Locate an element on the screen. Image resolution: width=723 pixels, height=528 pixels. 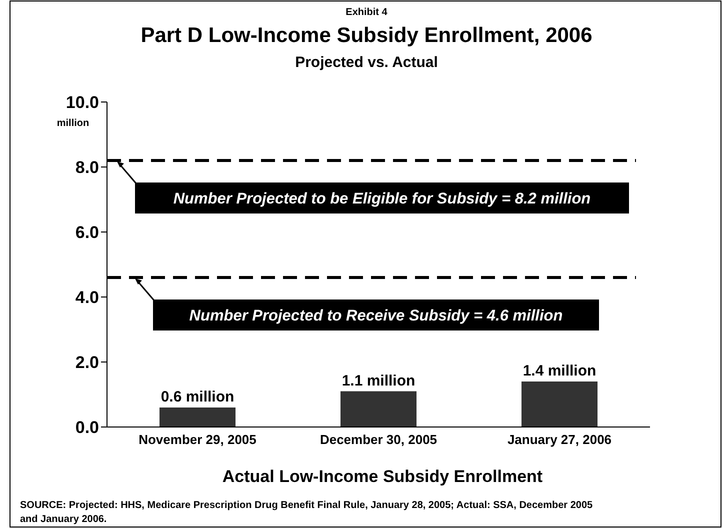
x-tick-label: December 30, 2005 is located at coordinates (379, 439).